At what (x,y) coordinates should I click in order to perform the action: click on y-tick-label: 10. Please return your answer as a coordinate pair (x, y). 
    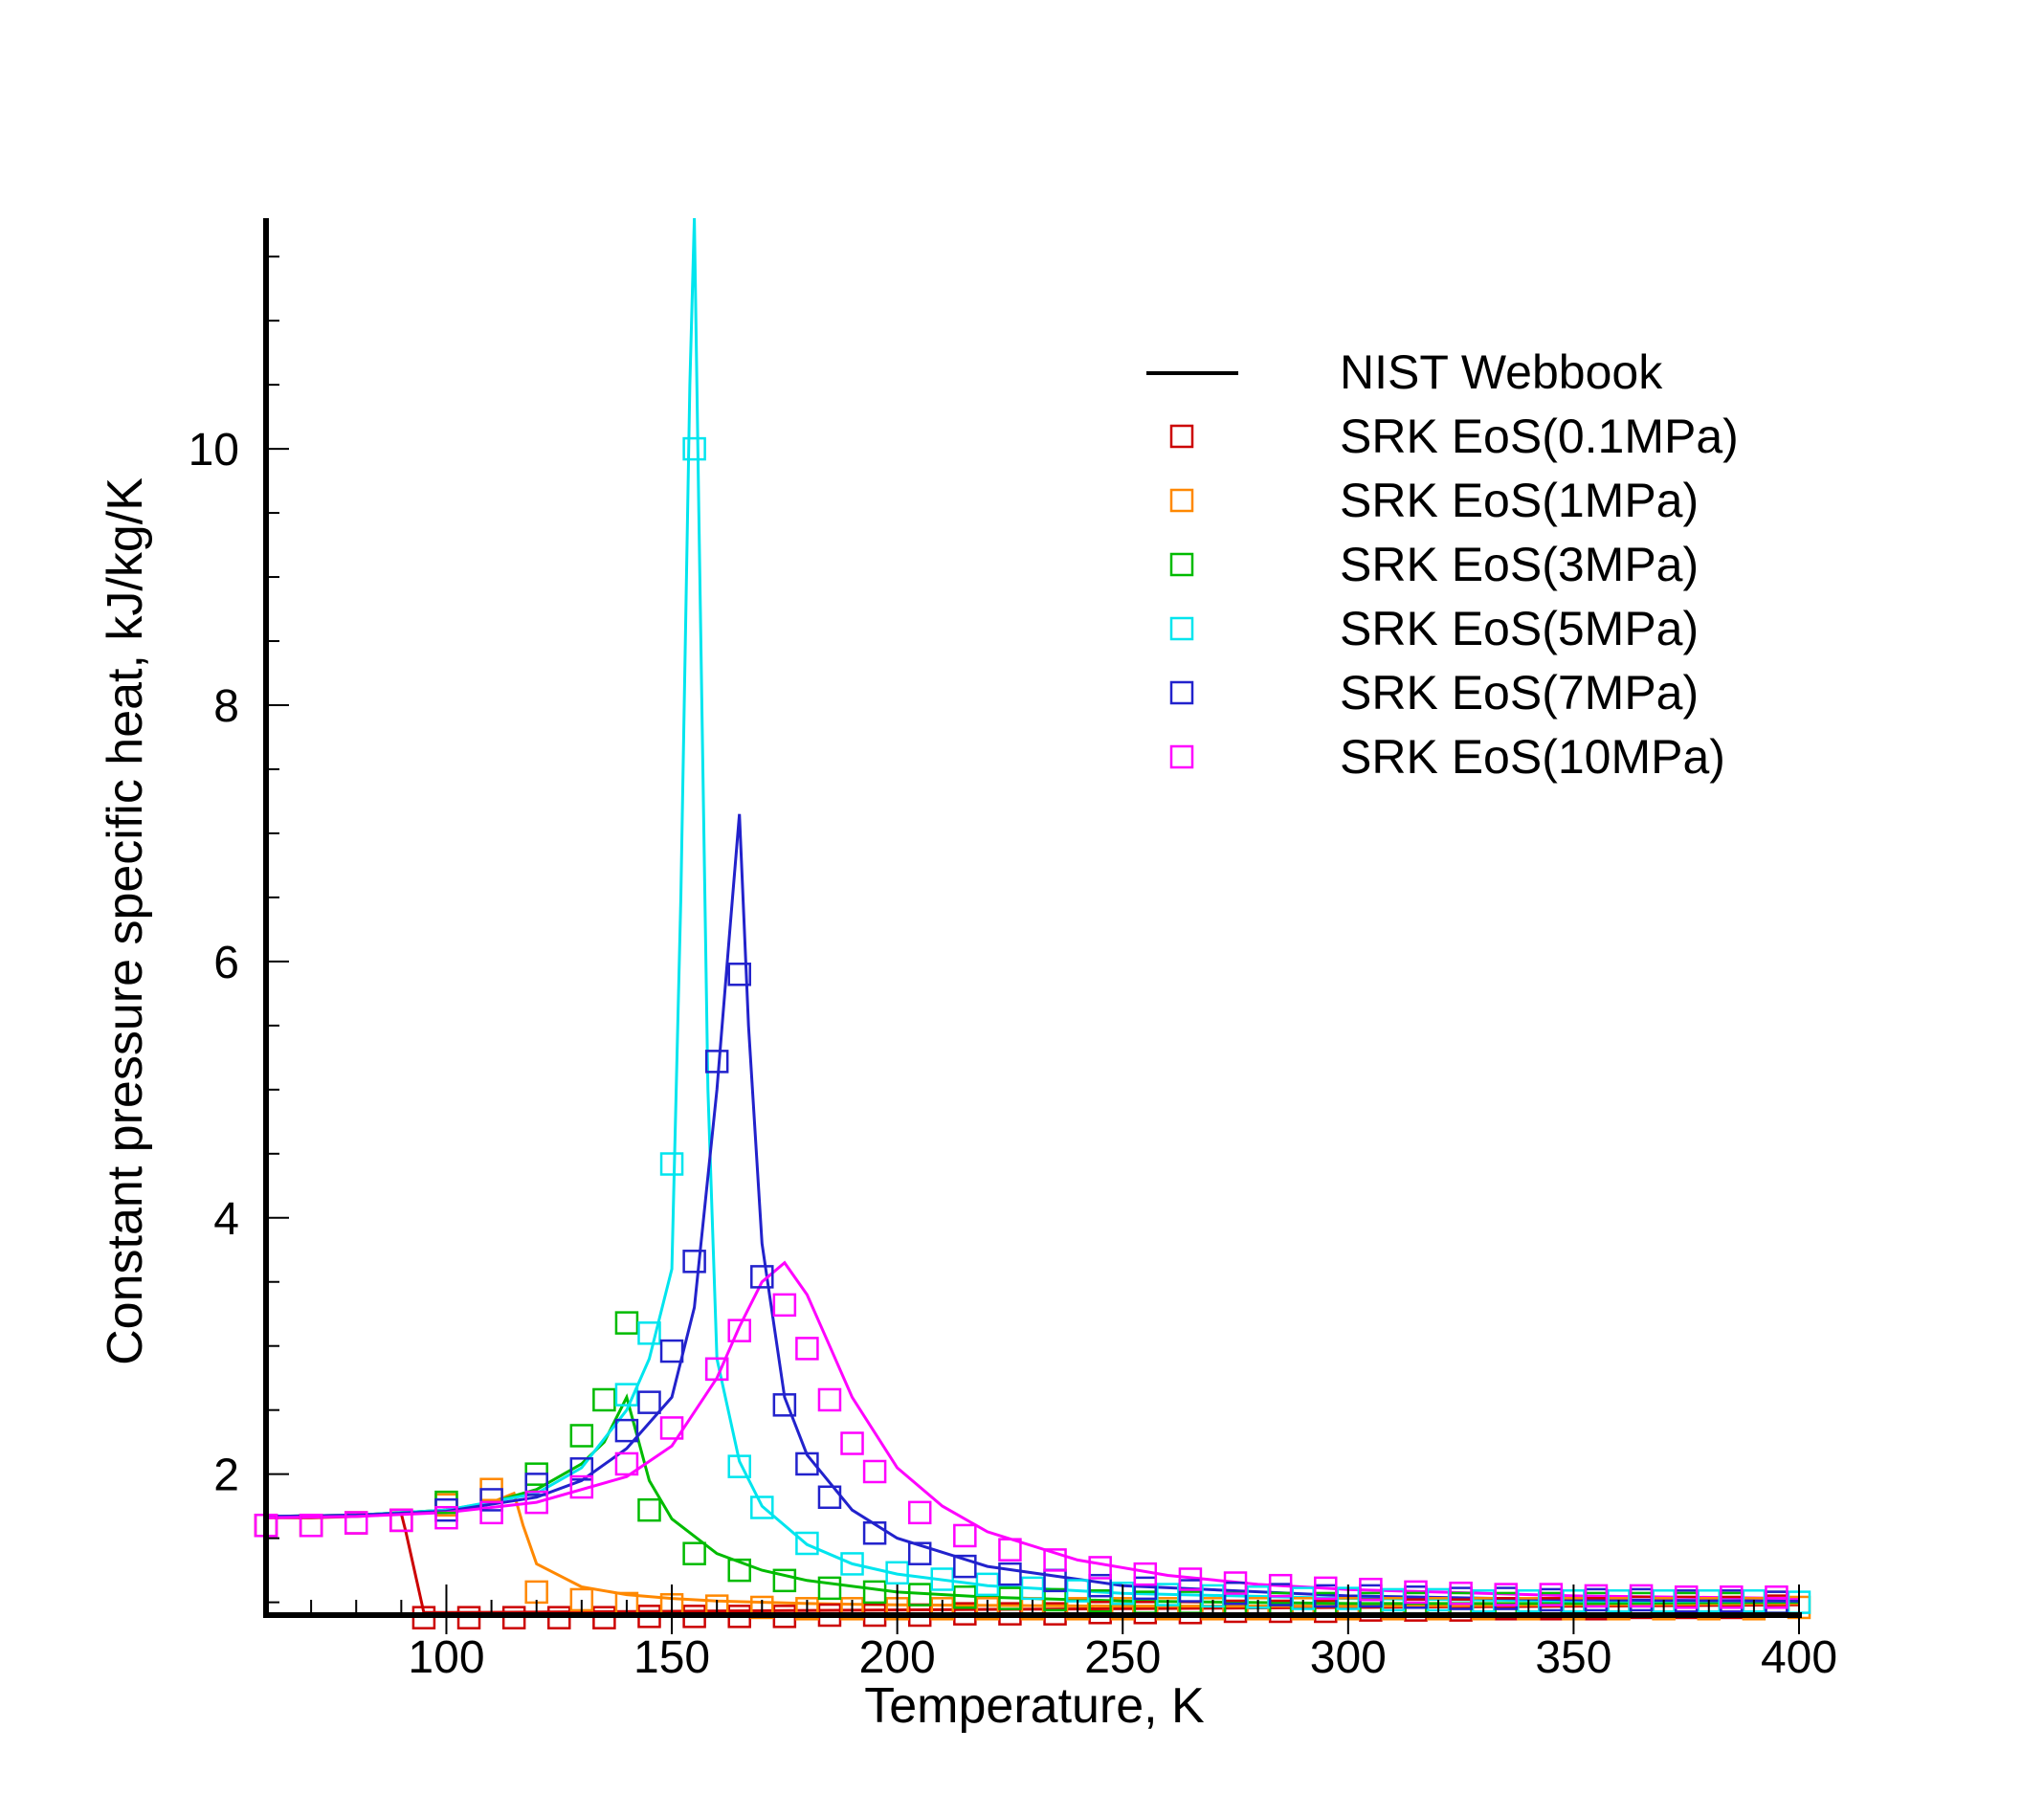
    Looking at the image, I should click on (214, 451).